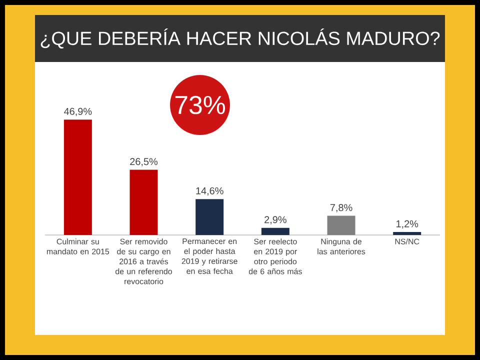 The width and height of the screenshot is (480, 360). Describe the element at coordinates (341, 208) in the screenshot. I see `data-label: 7,8%` at that location.